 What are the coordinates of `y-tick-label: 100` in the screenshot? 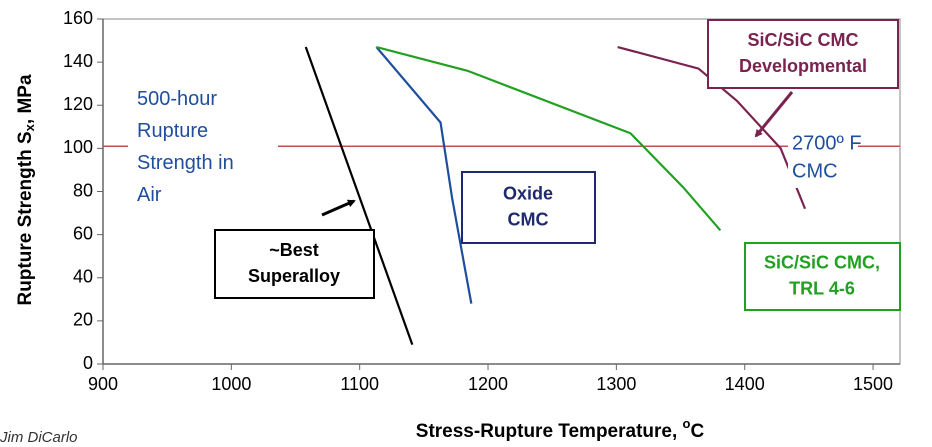 It's located at (78, 147).